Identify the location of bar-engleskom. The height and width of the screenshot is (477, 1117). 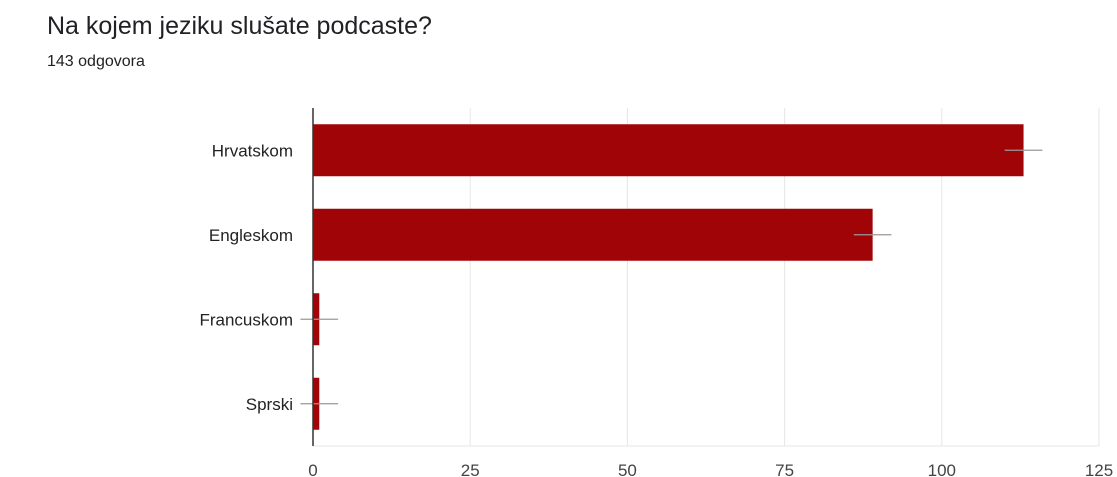
(593, 234).